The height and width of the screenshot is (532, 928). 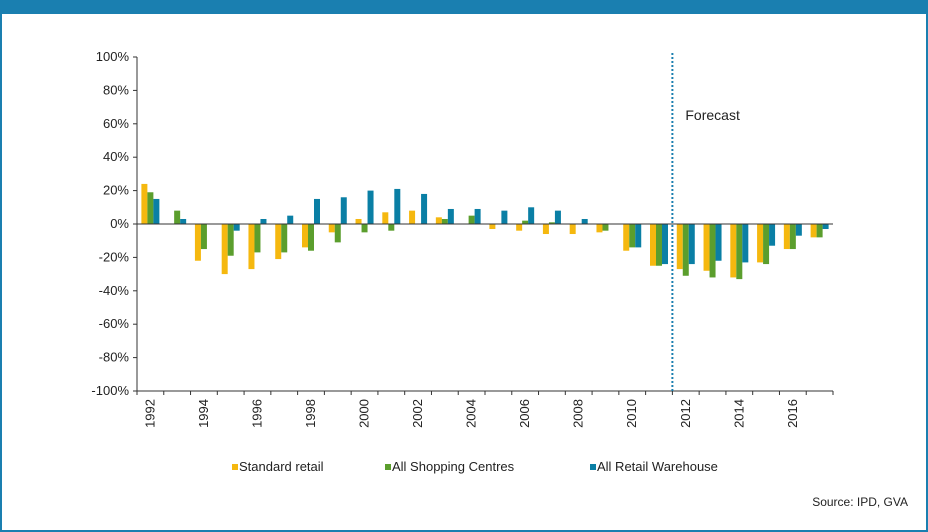 What do you see at coordinates (119, 223) in the screenshot?
I see `y-tick-label: 0%` at bounding box center [119, 223].